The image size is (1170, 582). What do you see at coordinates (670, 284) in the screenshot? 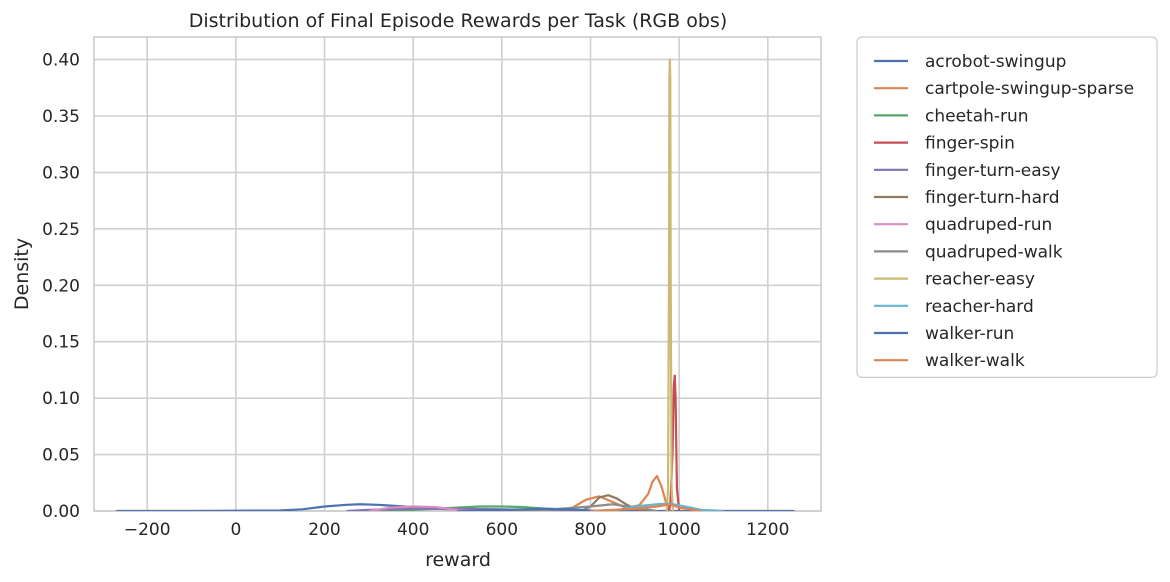
I see `series-line-reacher-easy` at bounding box center [670, 284].